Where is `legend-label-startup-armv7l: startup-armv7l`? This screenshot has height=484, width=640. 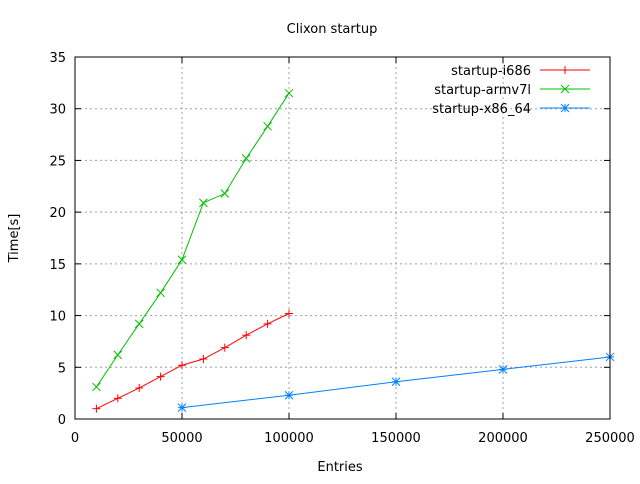 legend-label-startup-armv7l: startup-armv7l is located at coordinates (482, 90).